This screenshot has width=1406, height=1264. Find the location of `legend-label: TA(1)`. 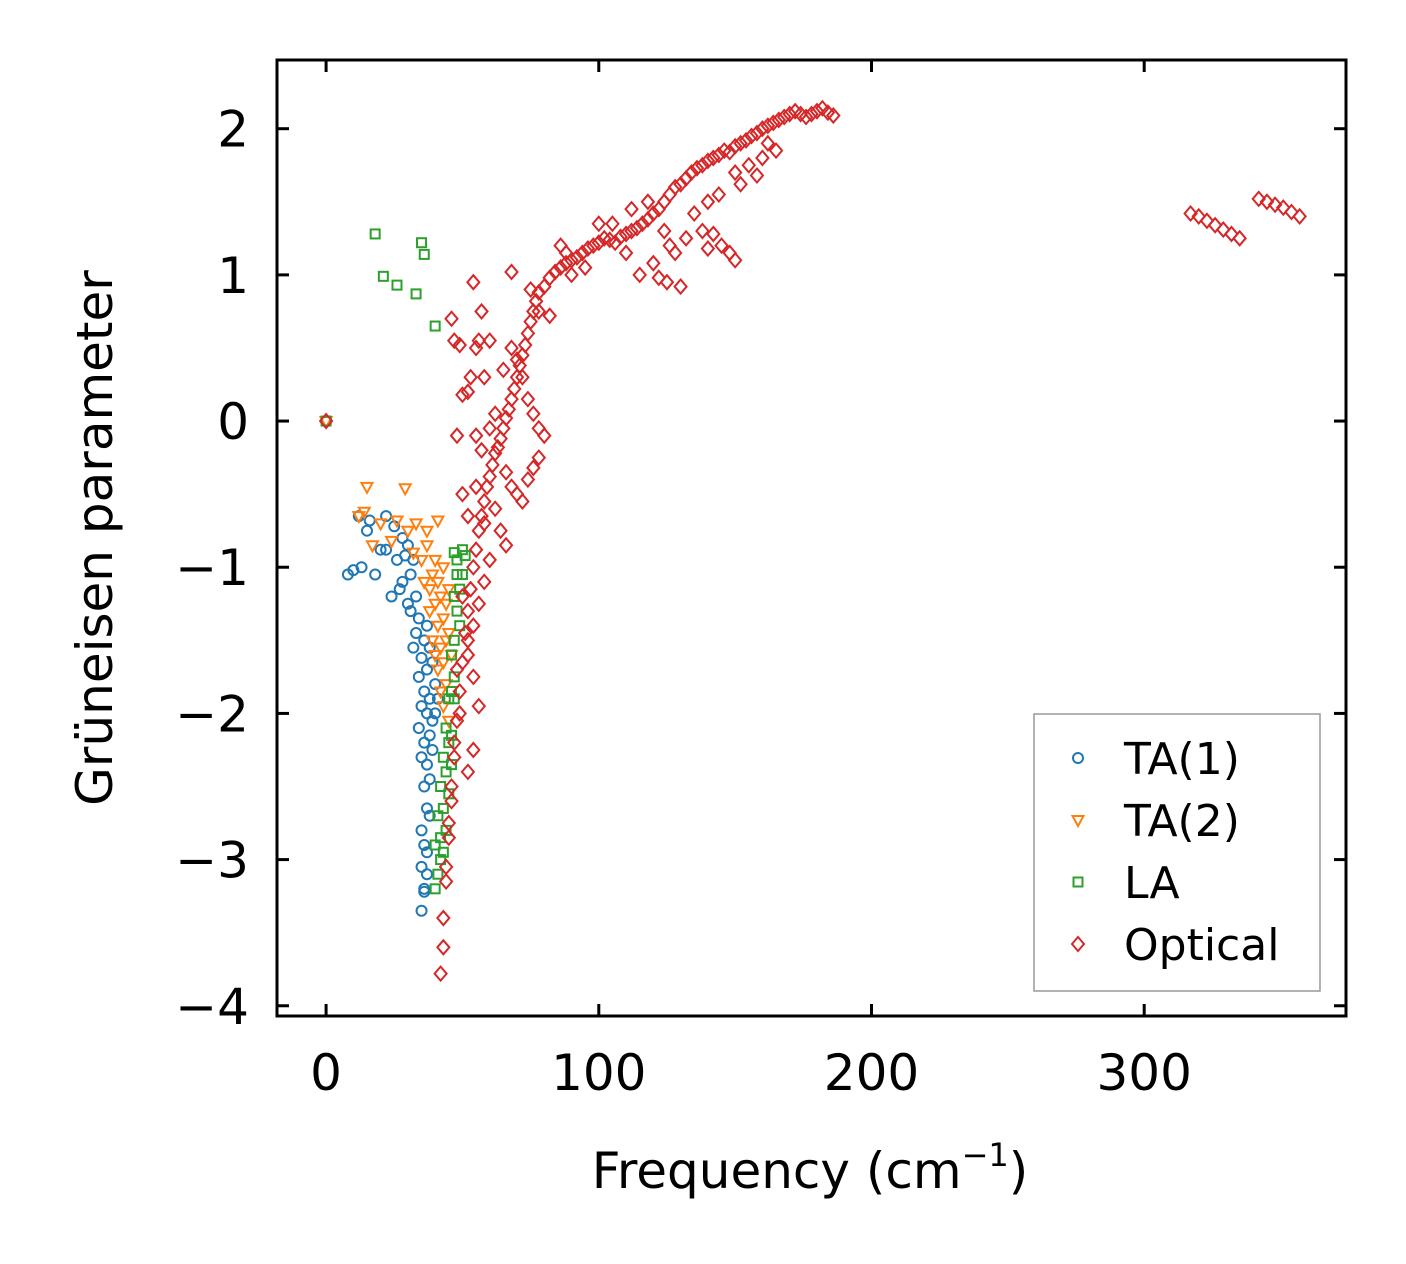

legend-label: TA(1) is located at coordinates (1181, 759).